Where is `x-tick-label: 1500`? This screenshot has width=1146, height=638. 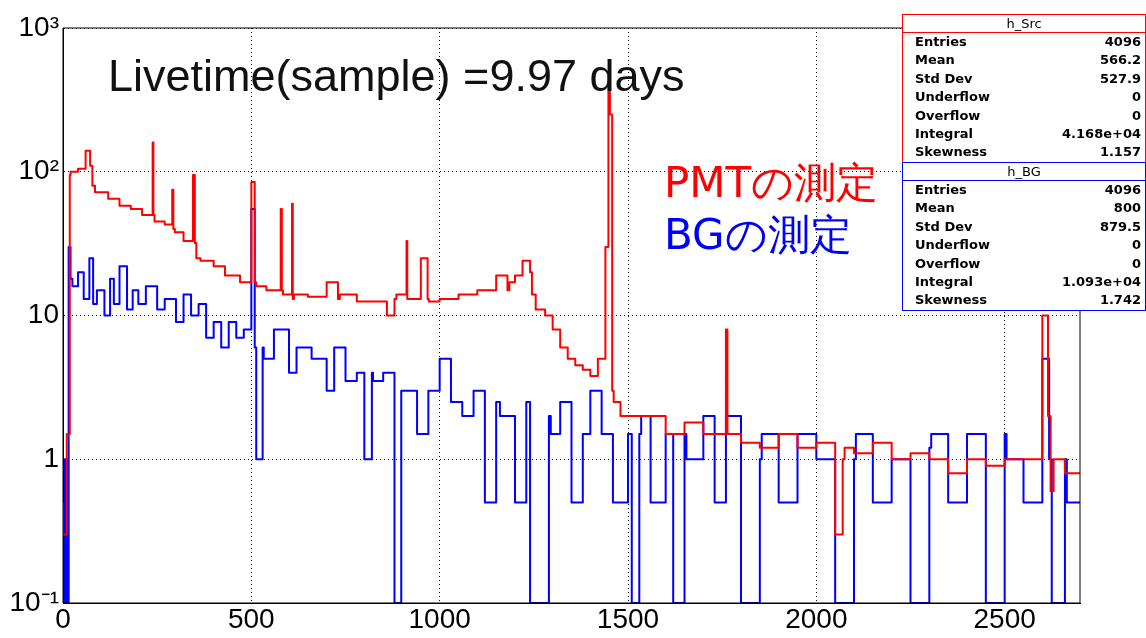
x-tick-label: 1500 is located at coordinates (628, 618).